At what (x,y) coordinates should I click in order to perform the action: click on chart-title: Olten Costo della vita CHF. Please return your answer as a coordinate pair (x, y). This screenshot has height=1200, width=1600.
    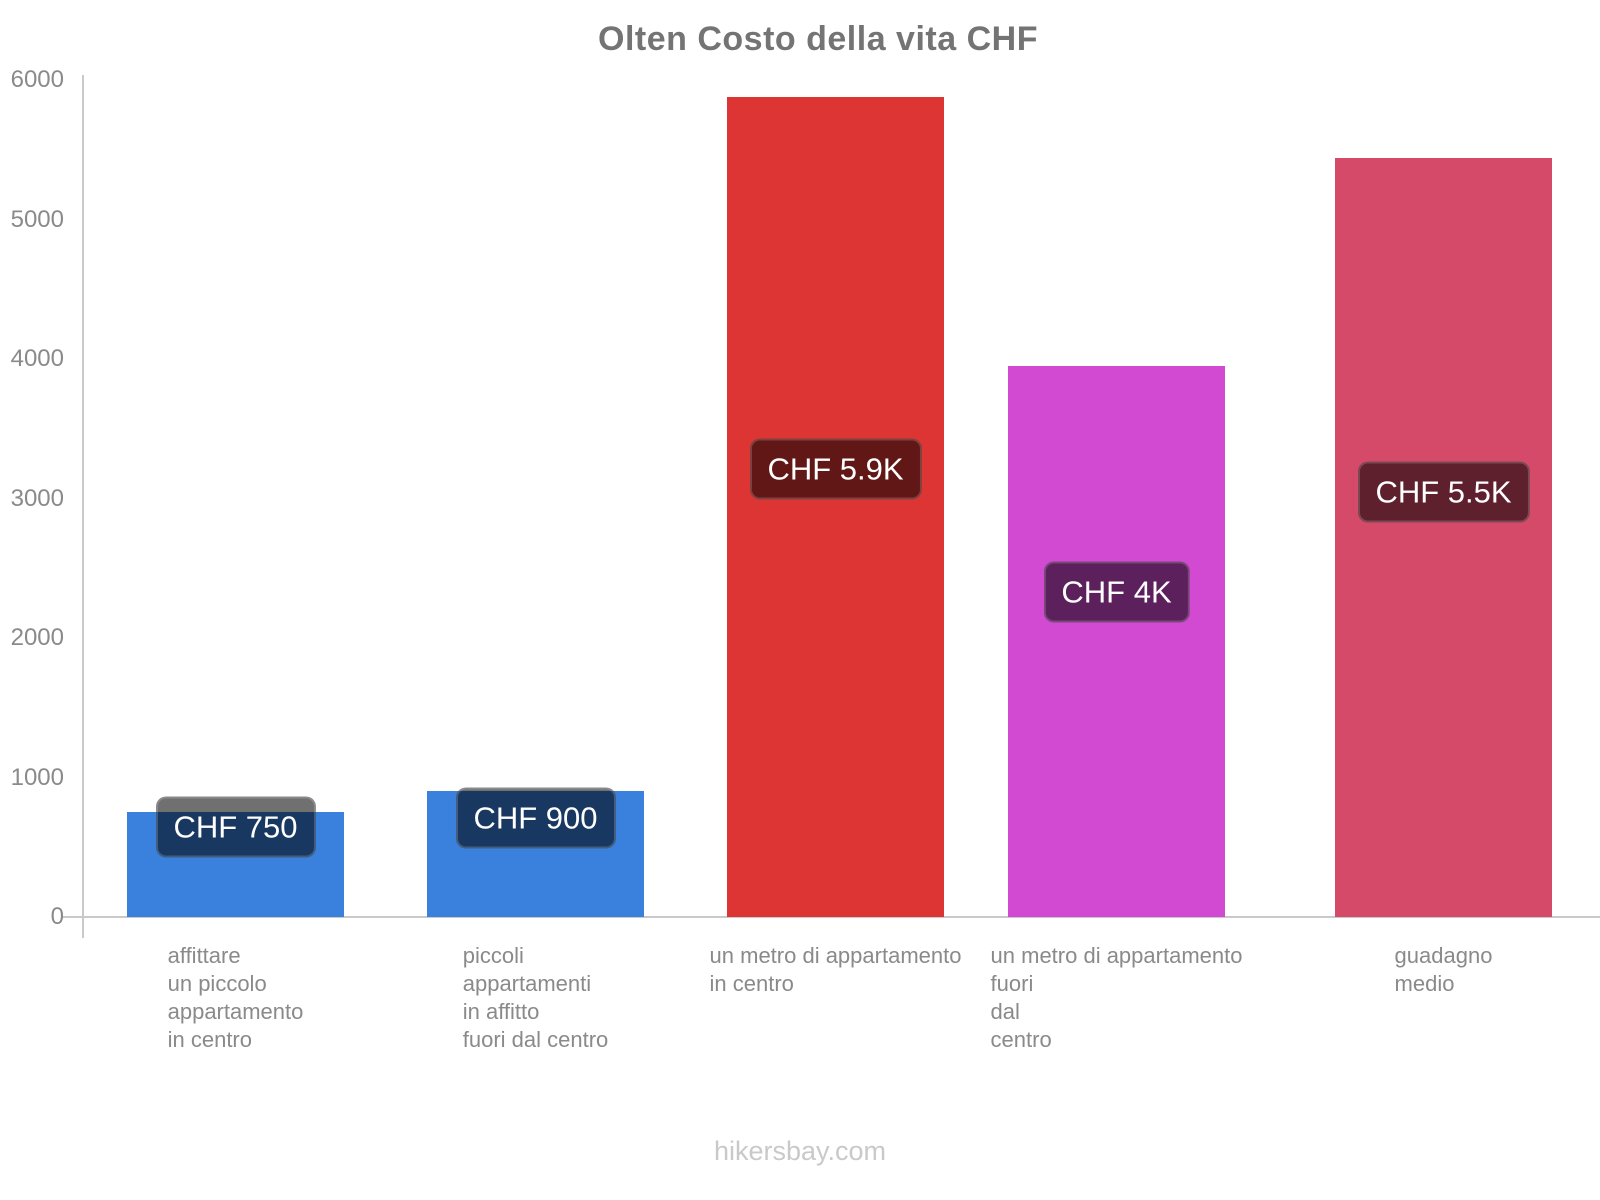
    Looking at the image, I should click on (818, 39).